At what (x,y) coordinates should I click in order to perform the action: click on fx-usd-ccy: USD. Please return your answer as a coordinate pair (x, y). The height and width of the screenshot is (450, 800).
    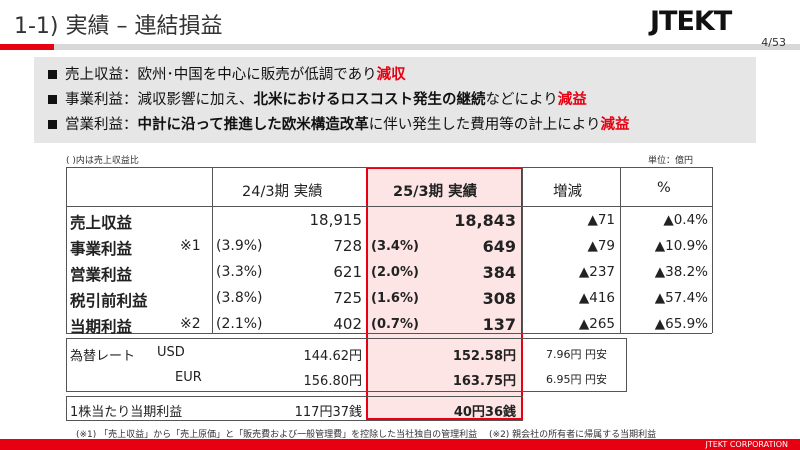
    Looking at the image, I should click on (171, 352).